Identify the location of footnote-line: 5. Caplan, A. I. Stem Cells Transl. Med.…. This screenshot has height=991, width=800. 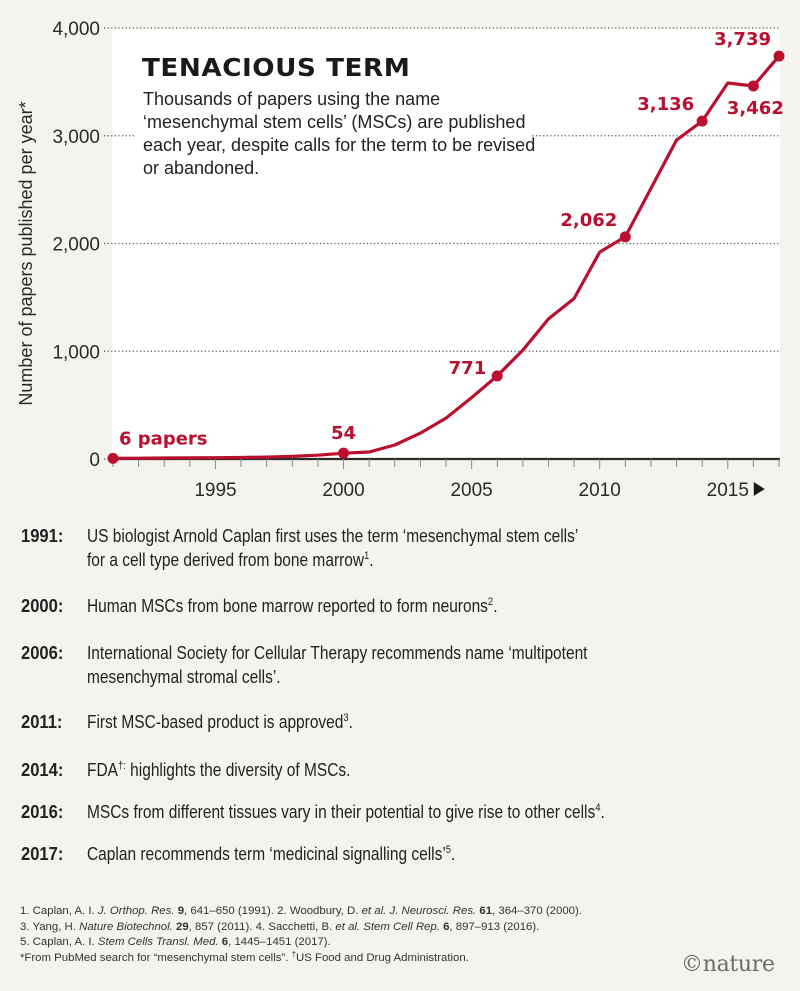
(175, 942).